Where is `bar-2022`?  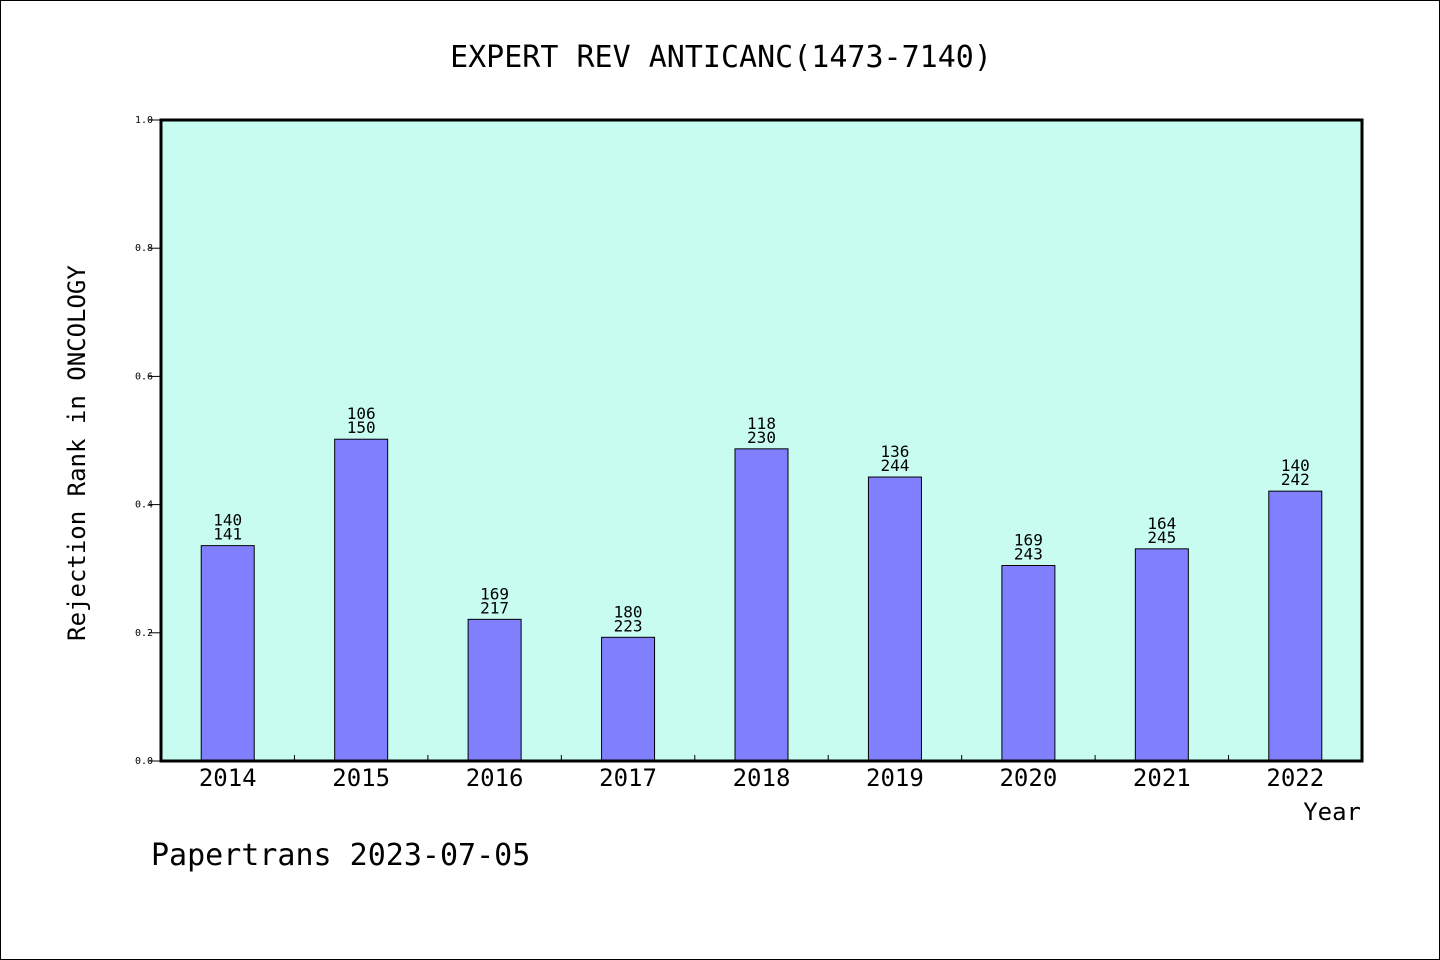
bar-2022 is located at coordinates (1295, 626).